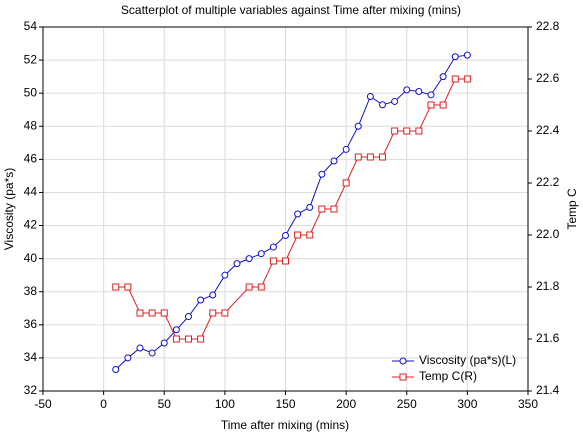  What do you see at coordinates (548, 286) in the screenshot?
I see `y2-tick-label: 21.8` at bounding box center [548, 286].